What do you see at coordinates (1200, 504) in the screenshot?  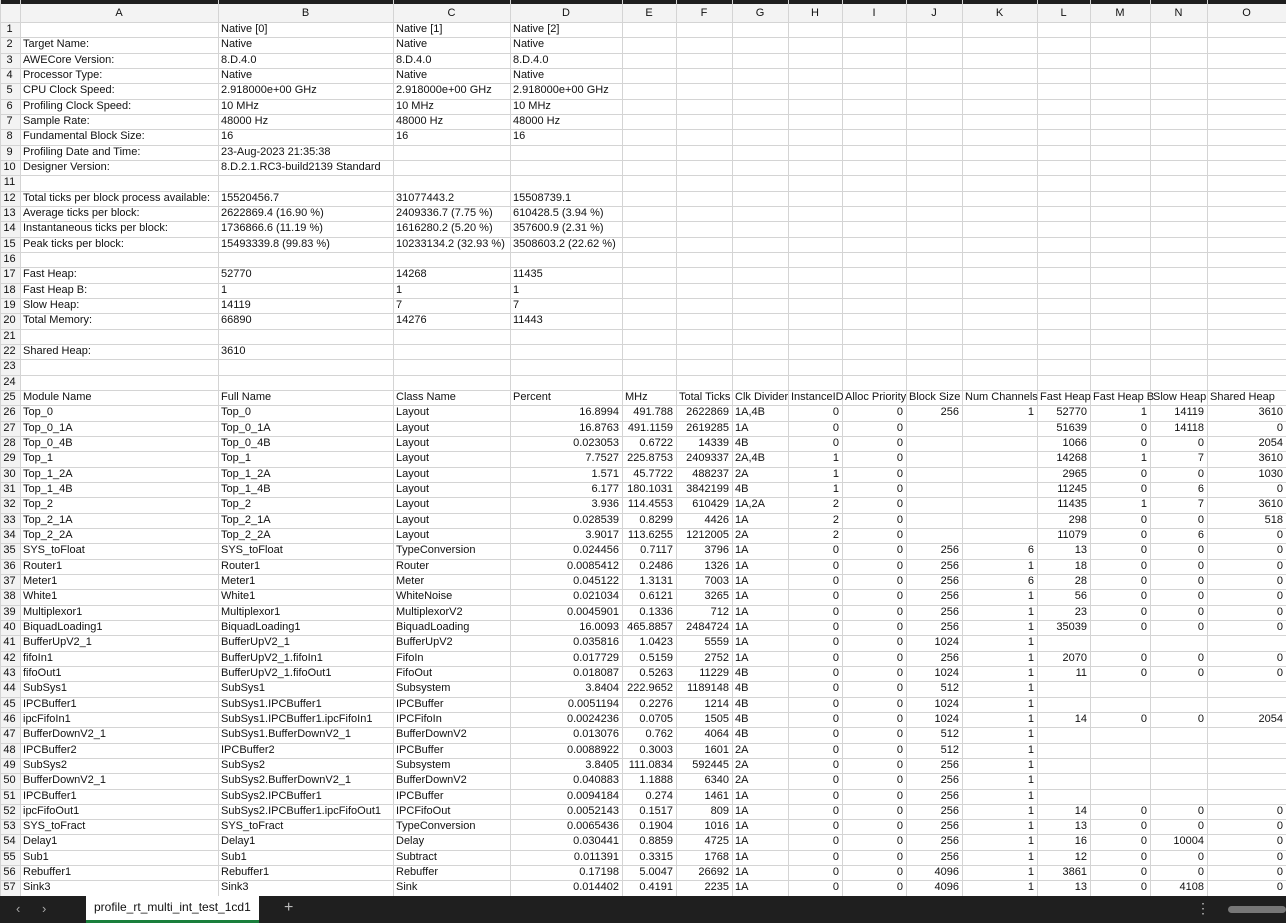 I see `cell: 7` at bounding box center [1200, 504].